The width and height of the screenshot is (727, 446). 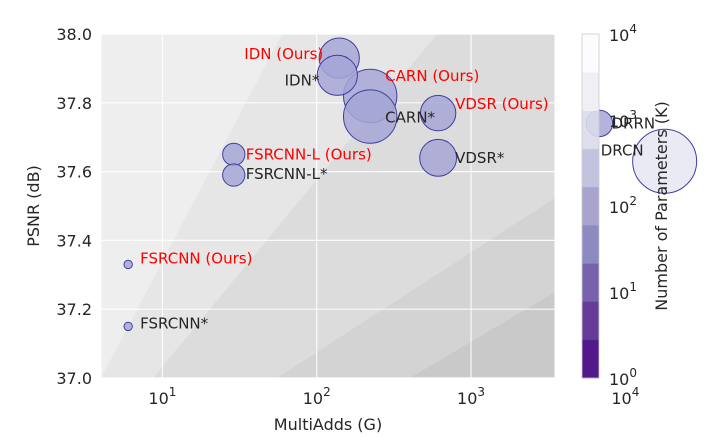 What do you see at coordinates (74, 240) in the screenshot?
I see `y-tick-label: 37.4` at bounding box center [74, 240].